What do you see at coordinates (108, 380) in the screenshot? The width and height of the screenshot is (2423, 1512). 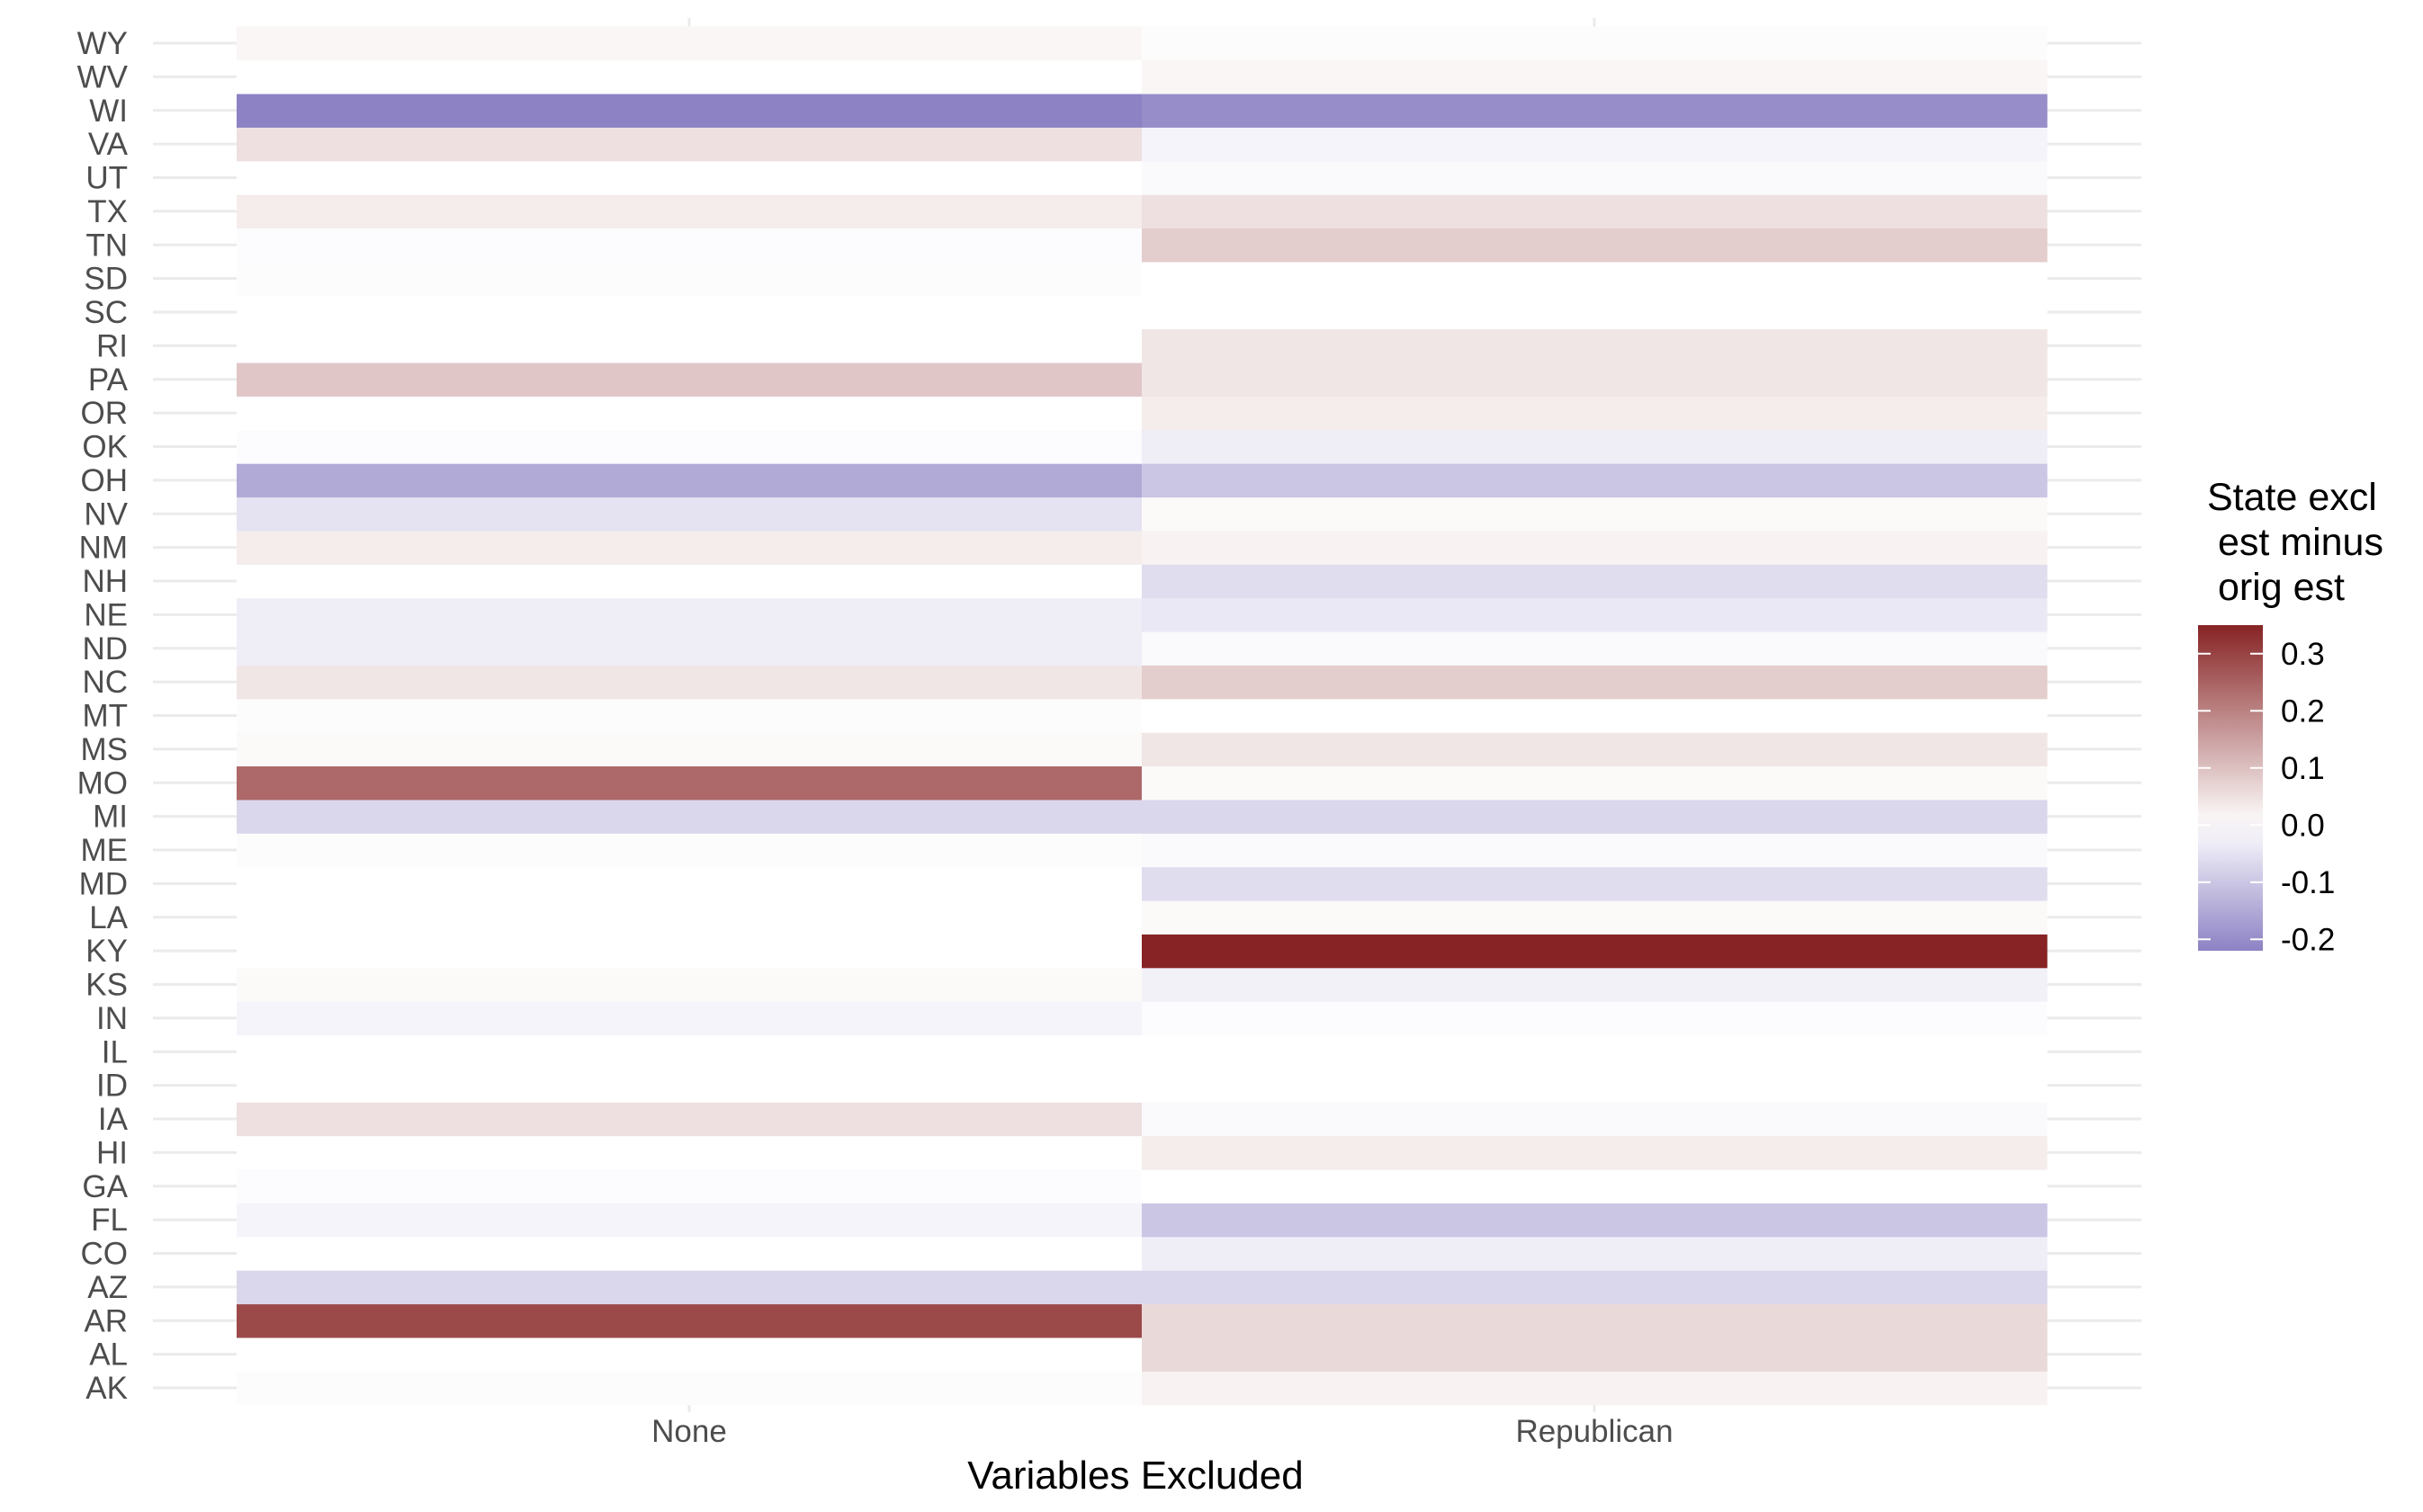 I see `y-tick-label-pa: PA` at bounding box center [108, 380].